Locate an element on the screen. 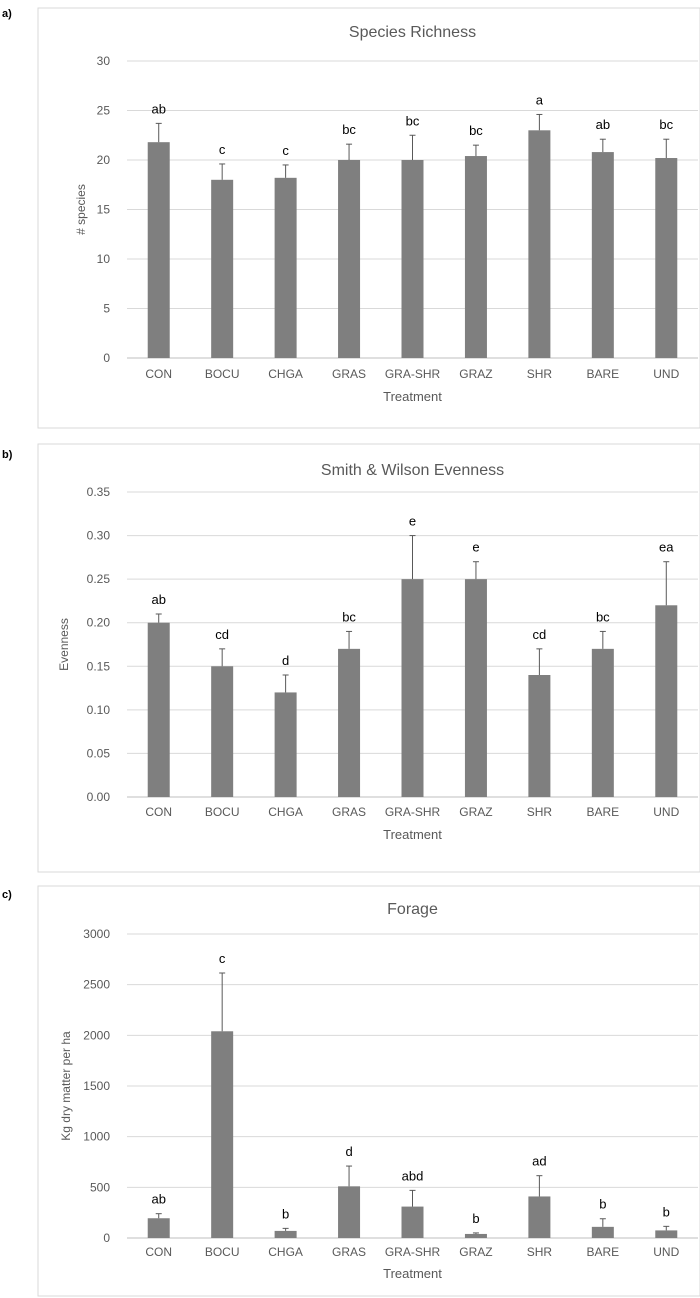 This screenshot has width=700, height=1298. y-tick-label: 0.10 is located at coordinates (99, 710).